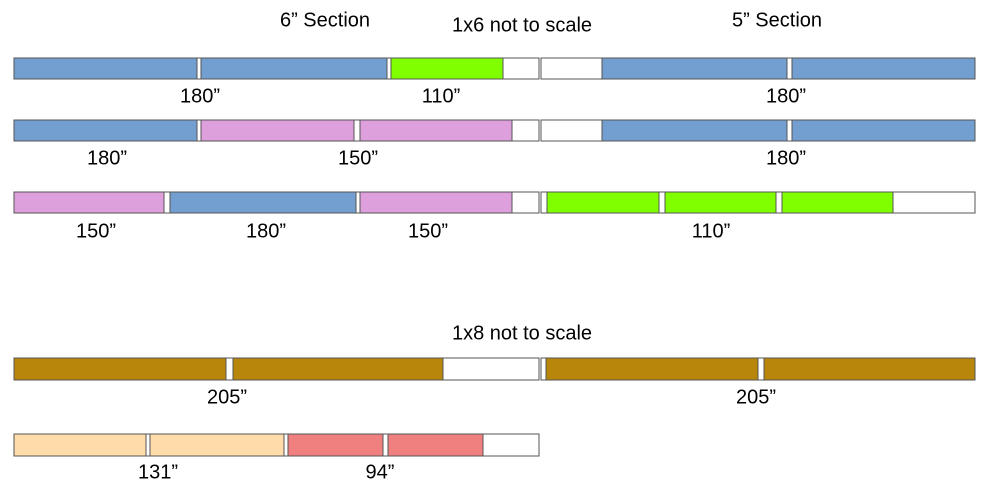 This screenshot has width=996, height=498. Describe the element at coordinates (777, 20) in the screenshot. I see `heading: 5” Section` at that location.